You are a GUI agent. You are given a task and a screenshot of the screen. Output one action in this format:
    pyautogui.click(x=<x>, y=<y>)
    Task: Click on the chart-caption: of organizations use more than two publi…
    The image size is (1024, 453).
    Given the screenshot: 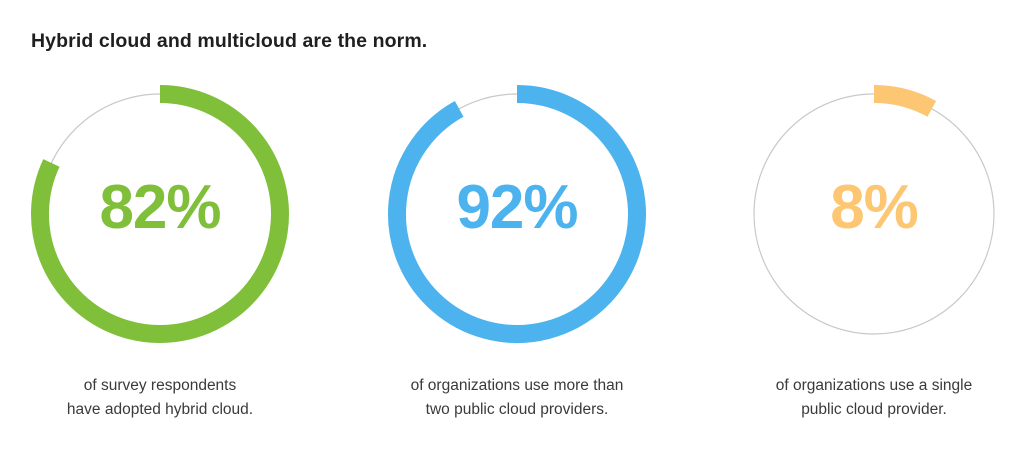 What is the action you would take?
    pyautogui.click(x=517, y=398)
    